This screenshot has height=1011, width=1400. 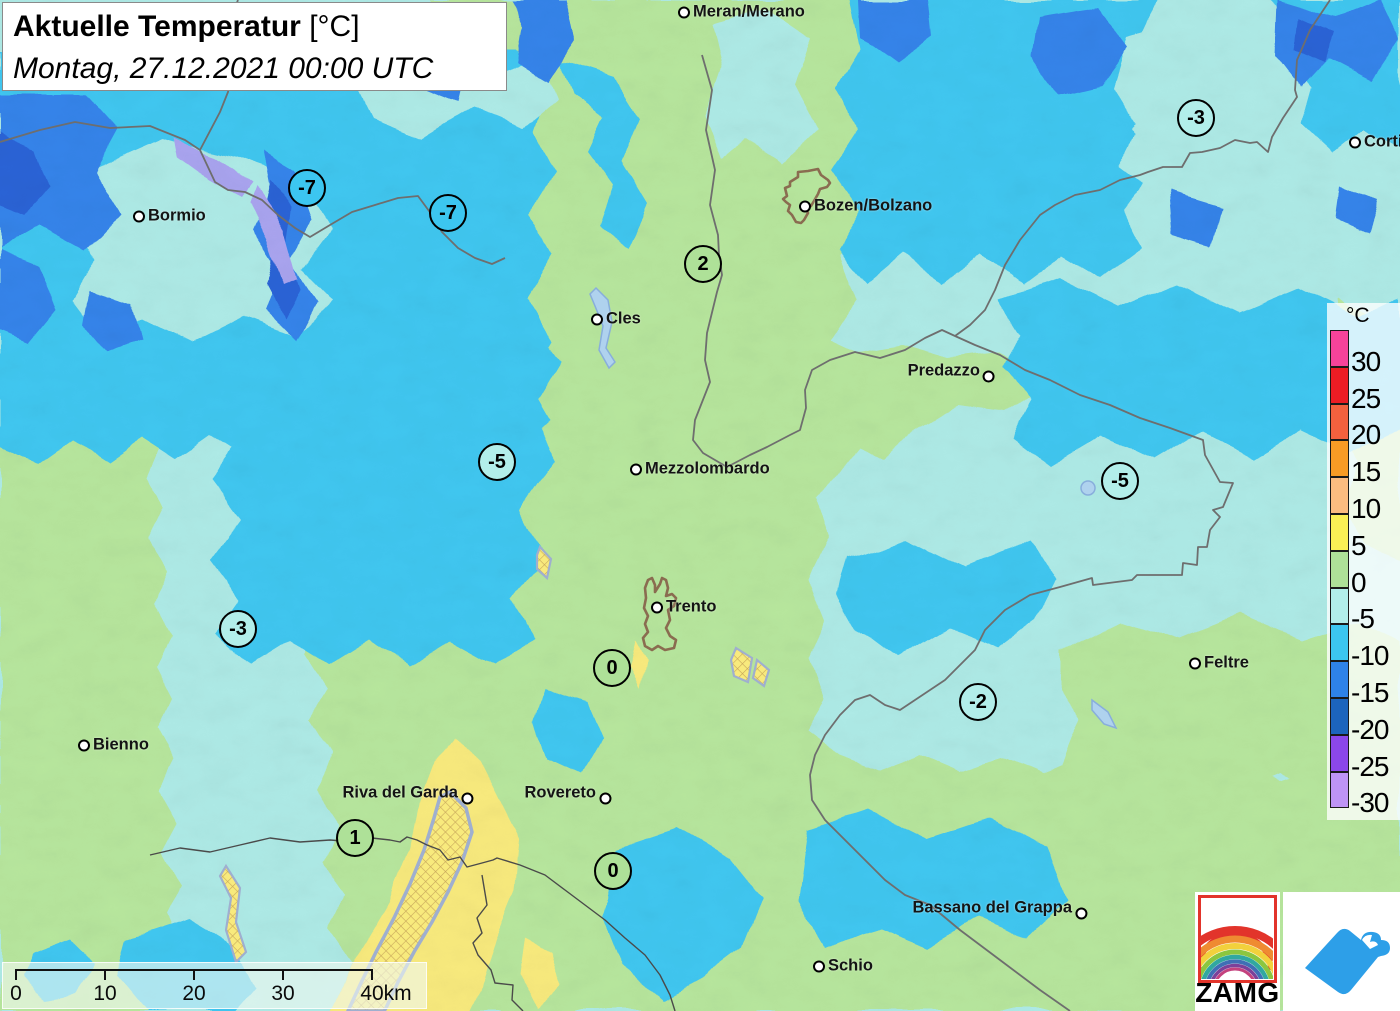 I want to click on legend-value-label: 10, so click(x=1366, y=508).